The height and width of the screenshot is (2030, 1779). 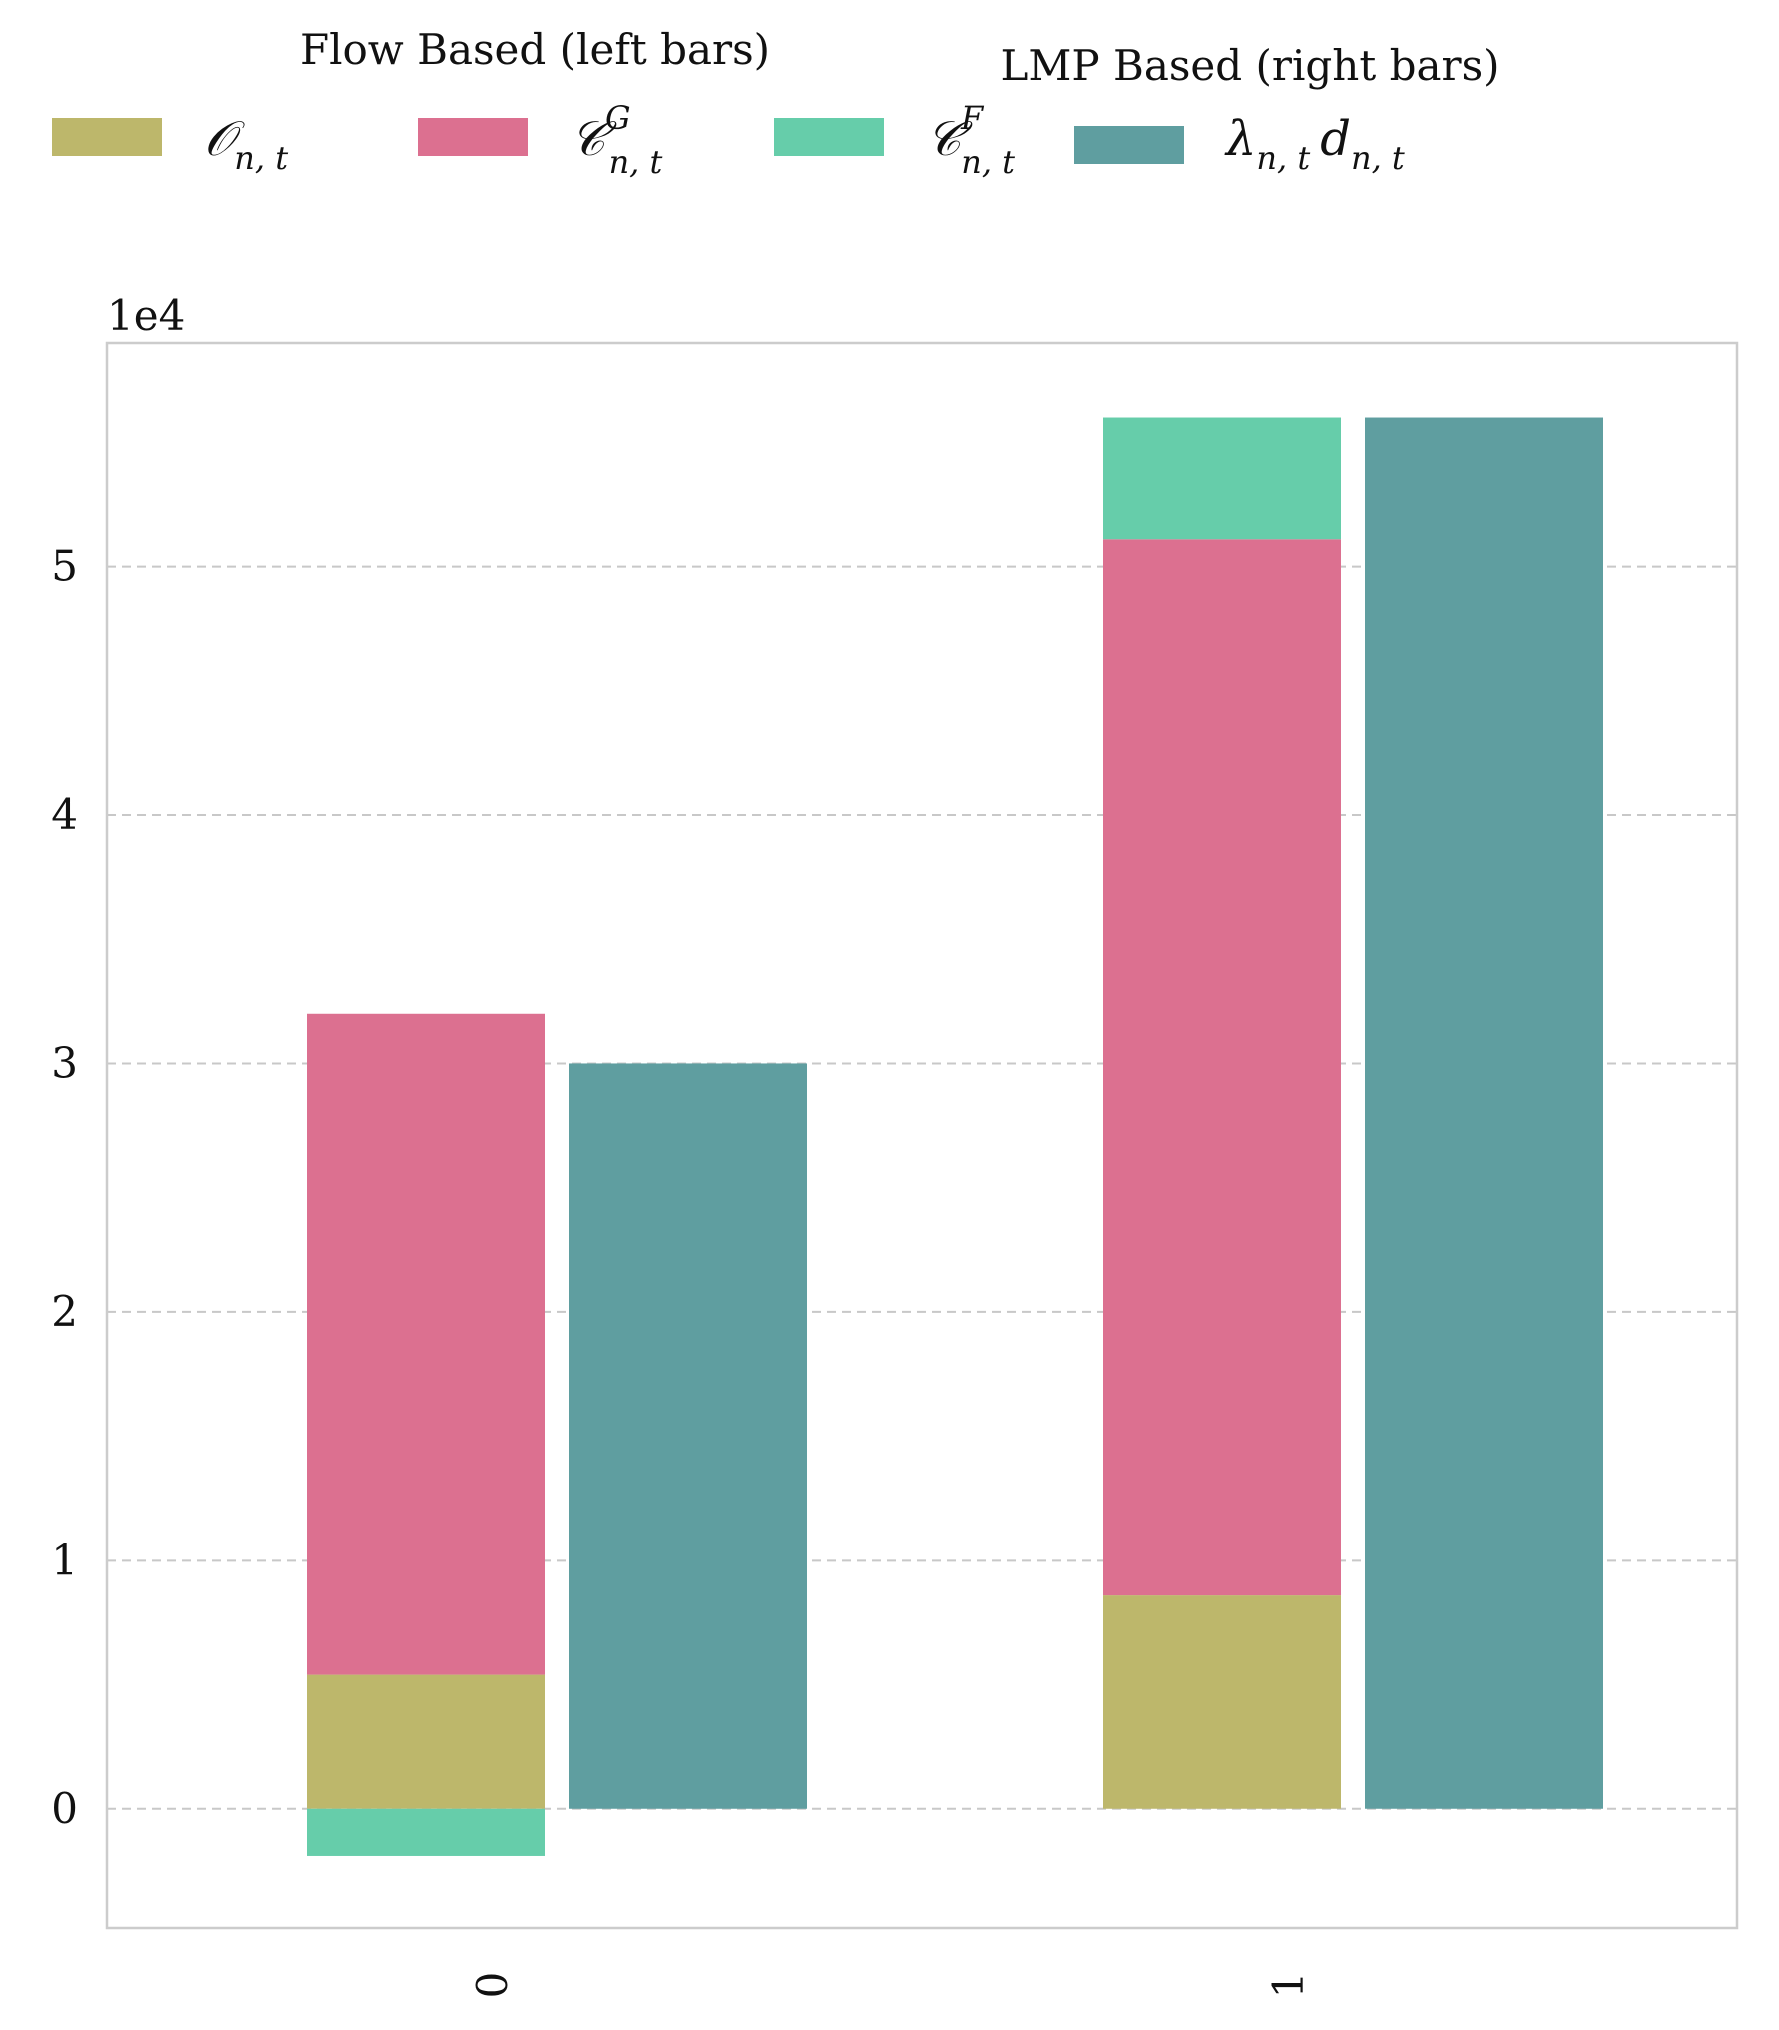 What do you see at coordinates (64, 1311) in the screenshot?
I see `y-tick-label: 2` at bounding box center [64, 1311].